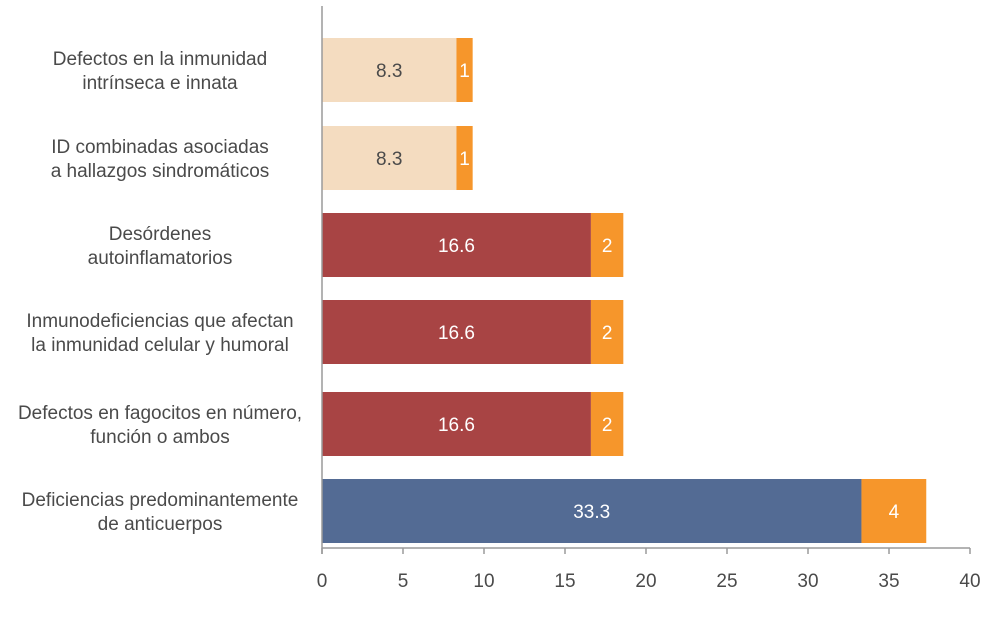  I want to click on category-label-2-line-0: Desórdenes, so click(160, 234).